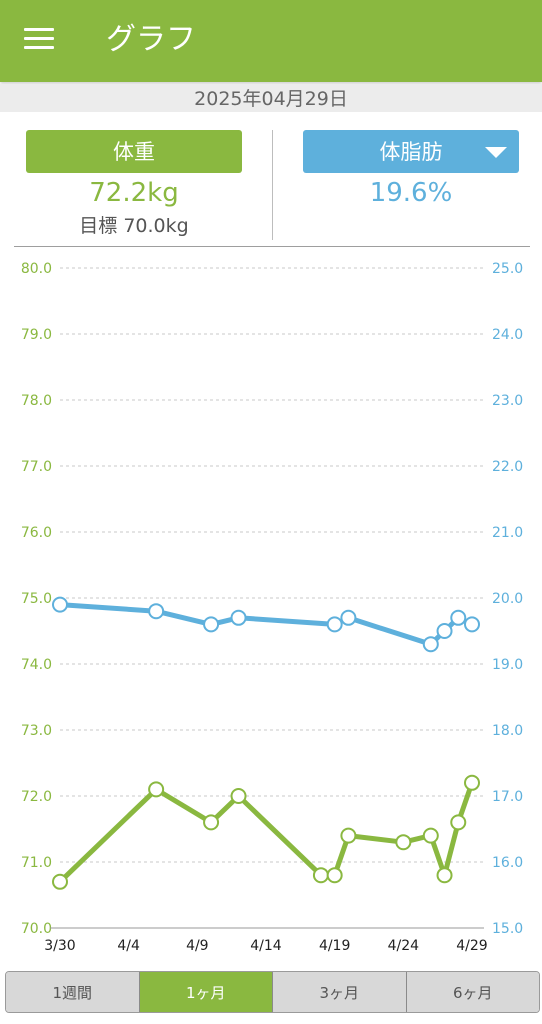 The width and height of the screenshot is (542, 1024). Describe the element at coordinates (507, 467) in the screenshot. I see `y-right-tick-label: 22.0` at that location.